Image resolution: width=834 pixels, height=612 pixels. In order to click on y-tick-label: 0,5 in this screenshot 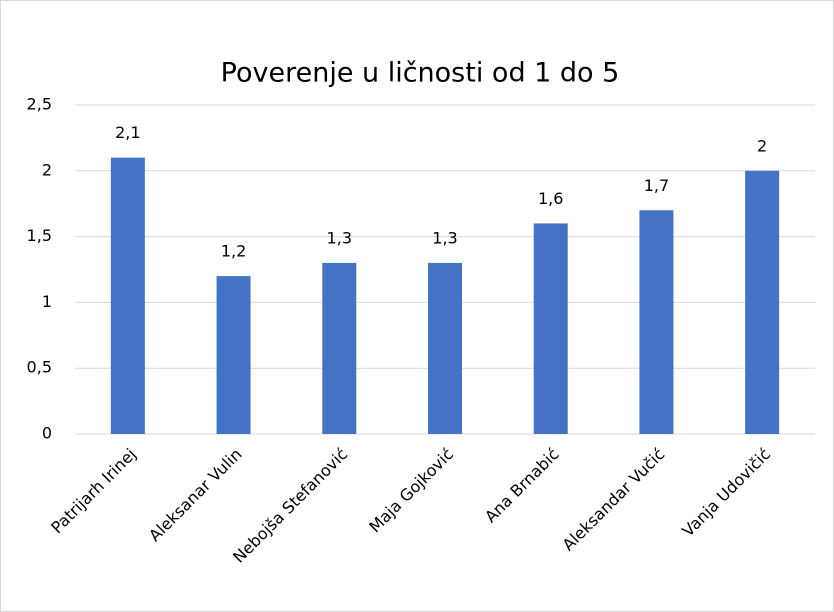, I will do `click(39, 367)`.